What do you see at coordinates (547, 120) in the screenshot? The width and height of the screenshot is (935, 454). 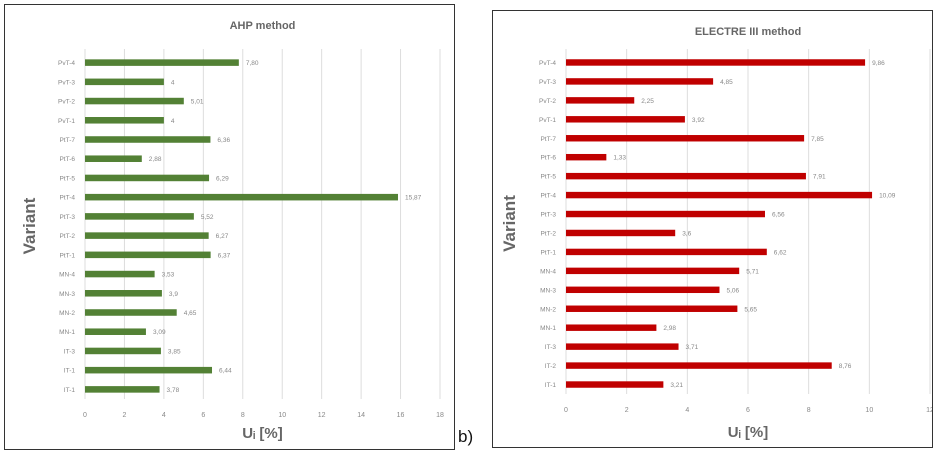 I see `category-label: PvT-1` at bounding box center [547, 120].